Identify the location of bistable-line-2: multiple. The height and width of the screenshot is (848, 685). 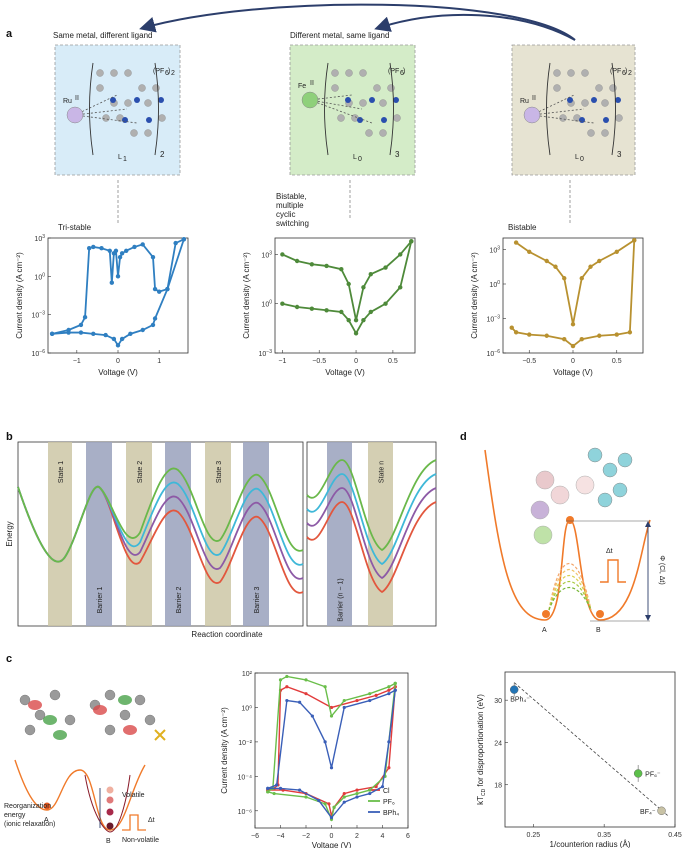
(290, 205).